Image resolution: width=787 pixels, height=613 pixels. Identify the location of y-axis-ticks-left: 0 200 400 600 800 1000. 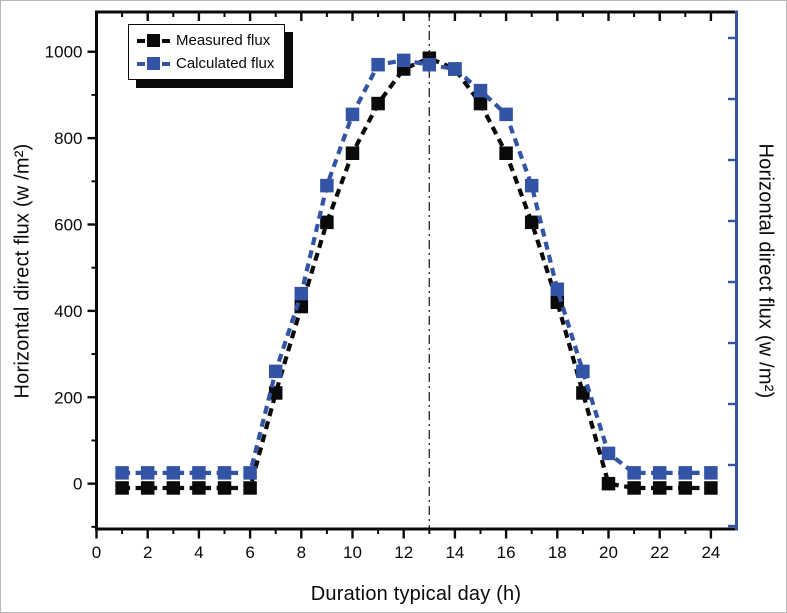
(71, 285).